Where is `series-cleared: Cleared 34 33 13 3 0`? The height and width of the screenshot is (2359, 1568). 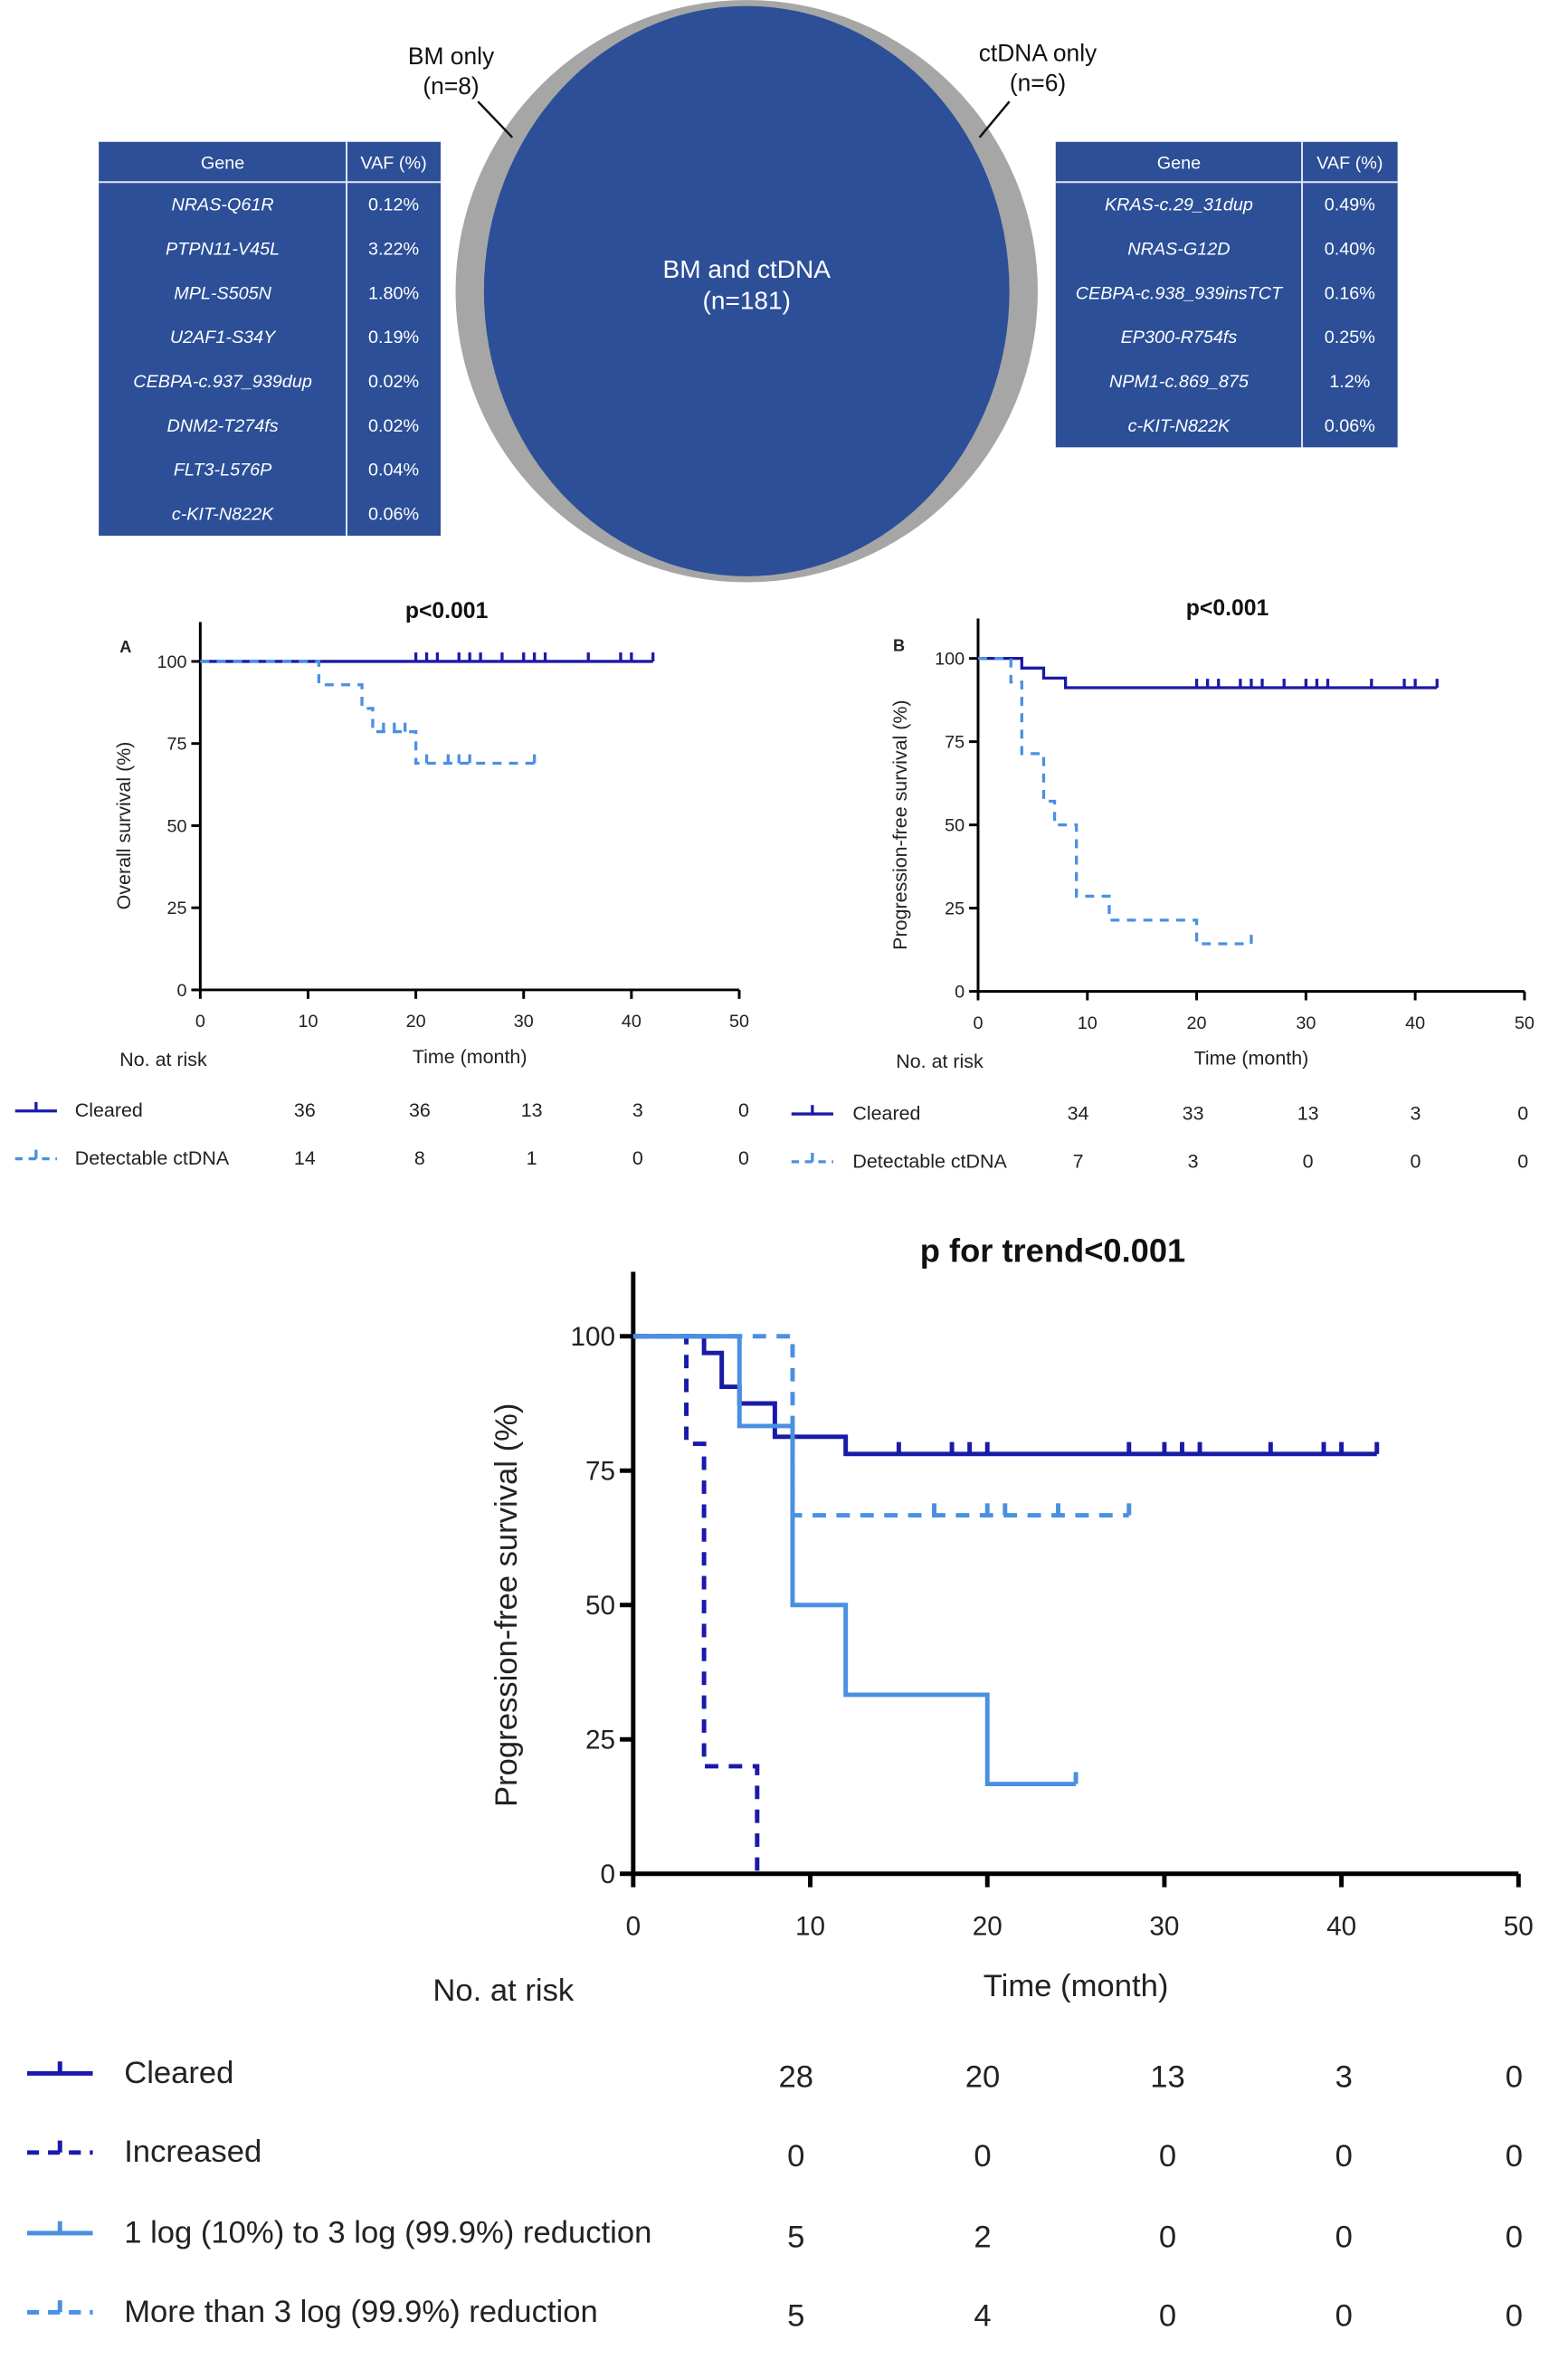
series-cleared: Cleared 34 33 13 3 0 is located at coordinates (1160, 891).